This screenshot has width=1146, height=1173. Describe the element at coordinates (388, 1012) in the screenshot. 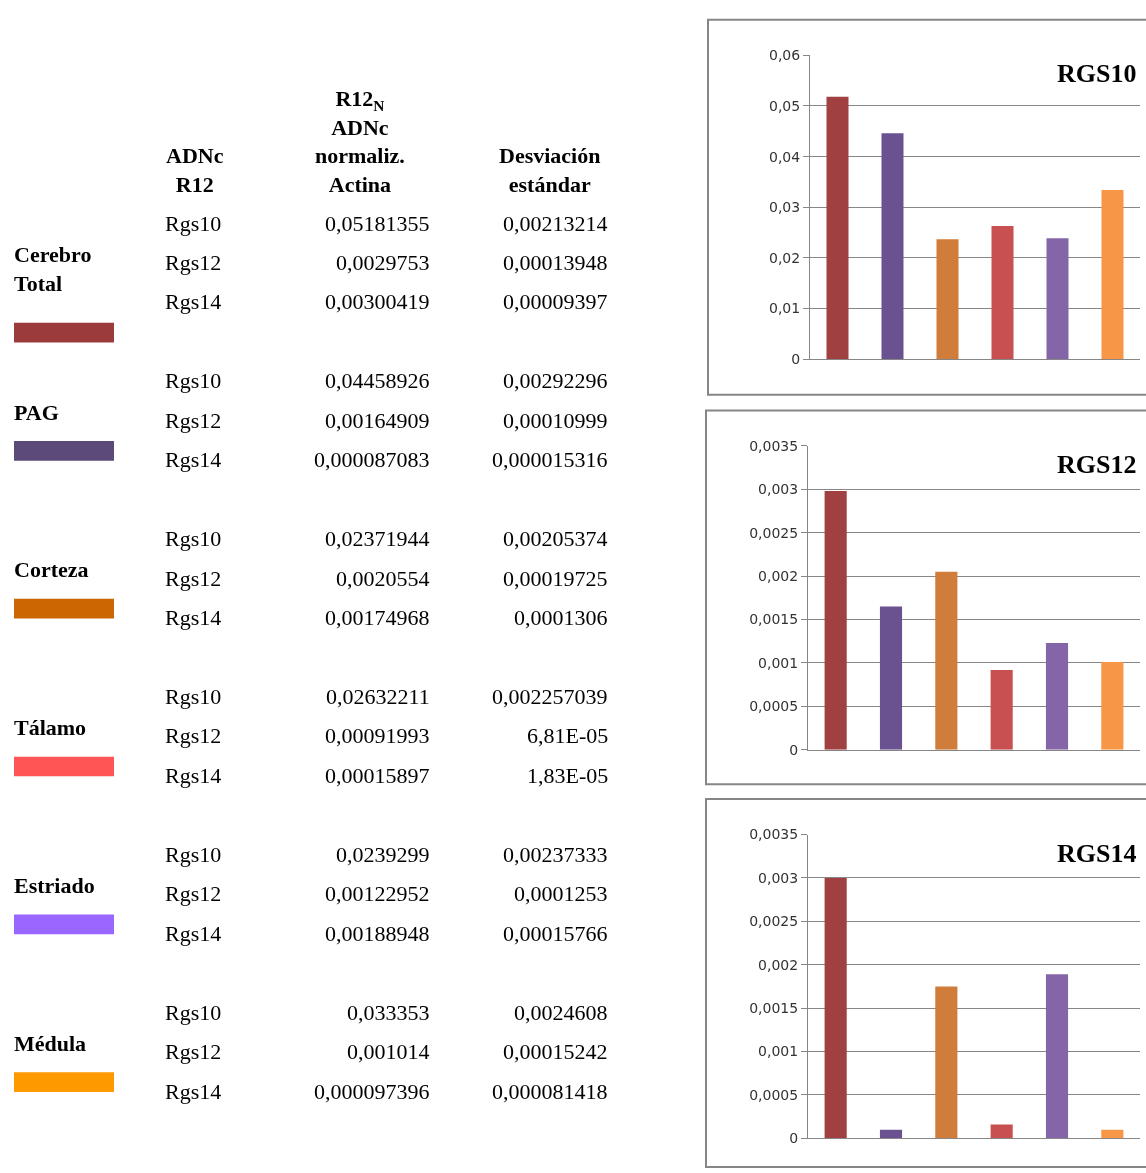

I see `text: 0,033353` at that location.